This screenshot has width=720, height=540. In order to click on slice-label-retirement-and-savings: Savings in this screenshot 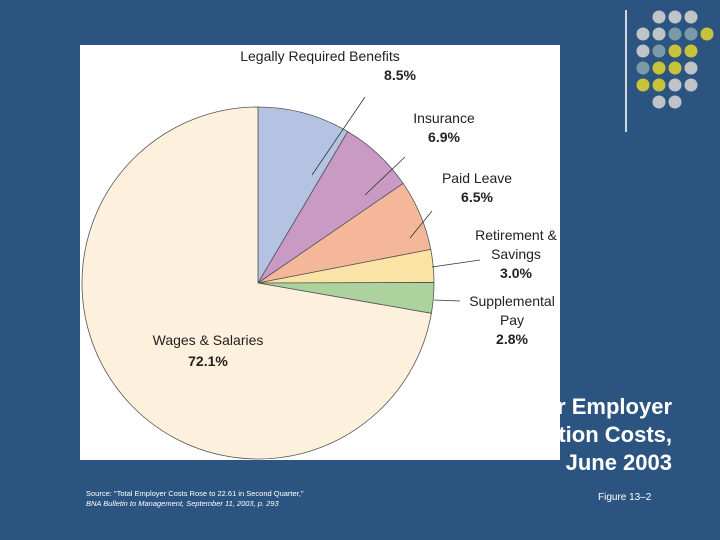, I will do `click(516, 254)`.